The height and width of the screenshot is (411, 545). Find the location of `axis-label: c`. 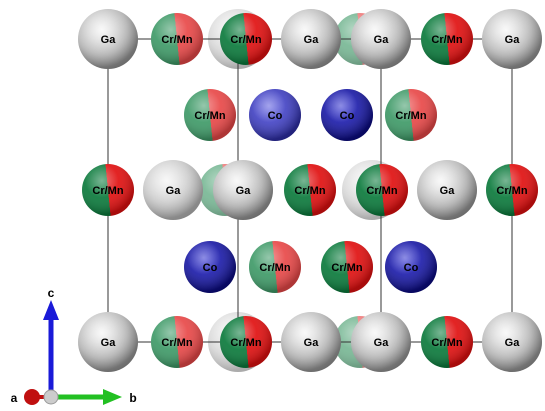

axis-label: c is located at coordinates (51, 293).